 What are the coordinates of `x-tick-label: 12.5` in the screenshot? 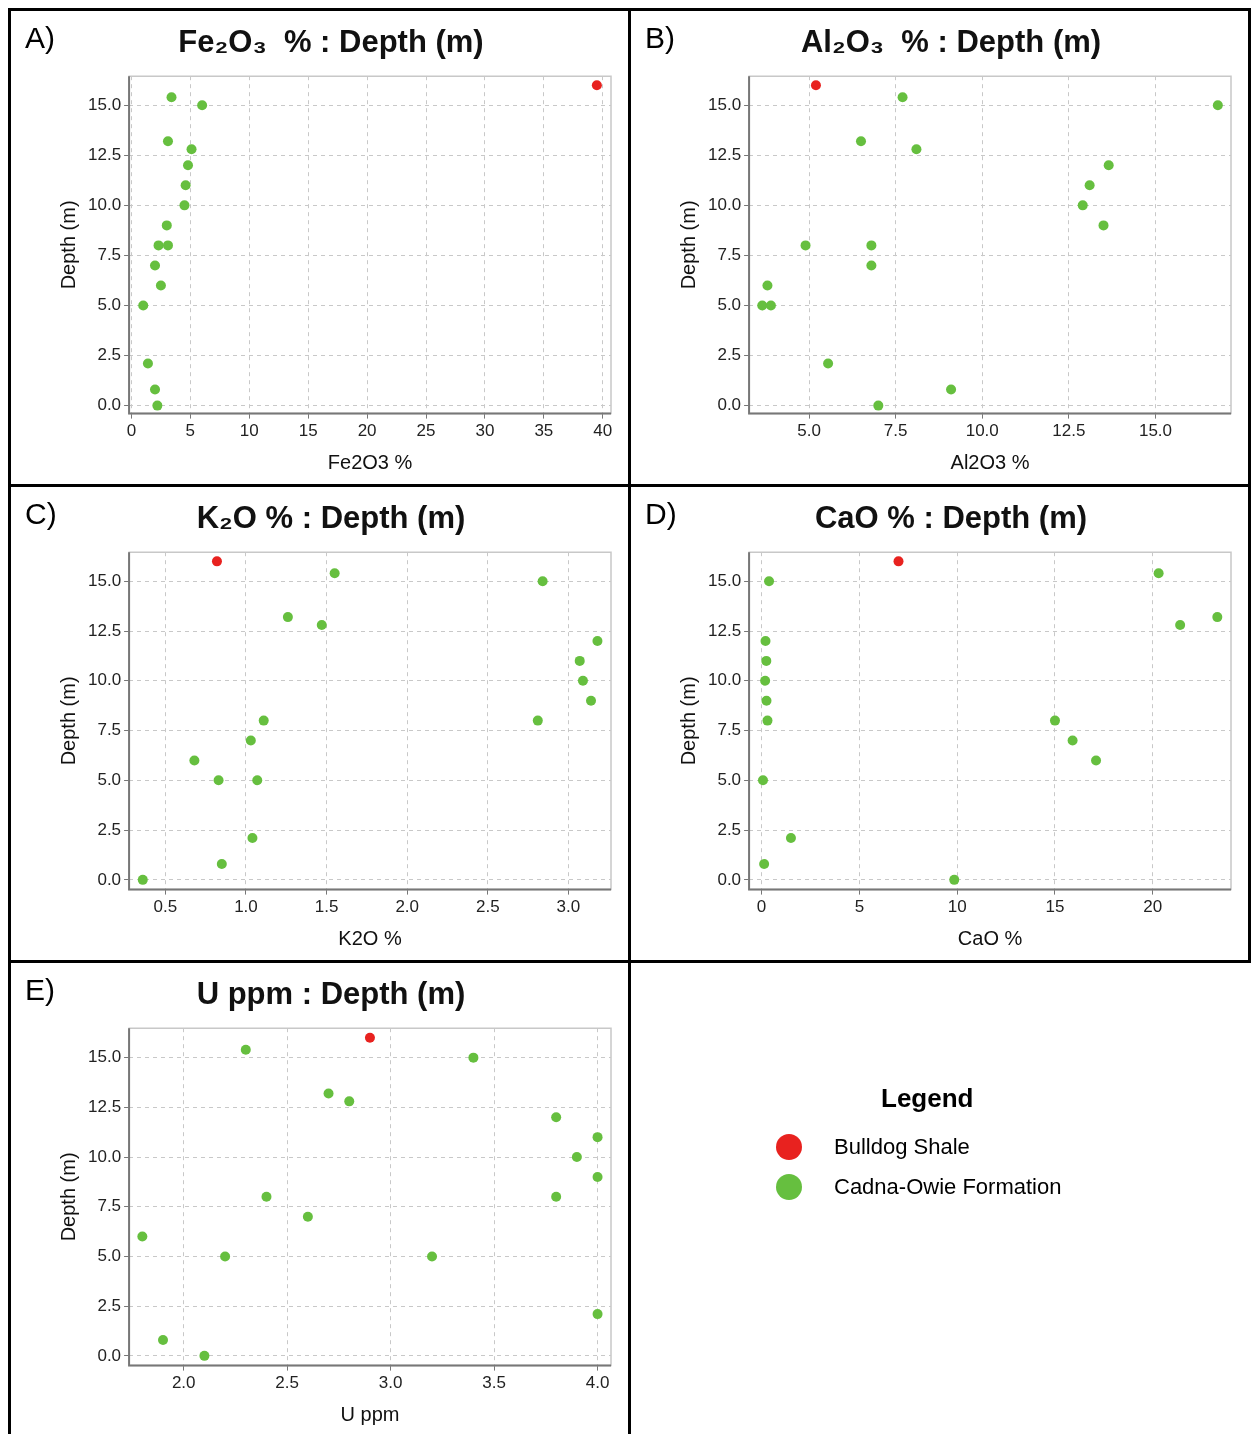 It's located at (1069, 431).